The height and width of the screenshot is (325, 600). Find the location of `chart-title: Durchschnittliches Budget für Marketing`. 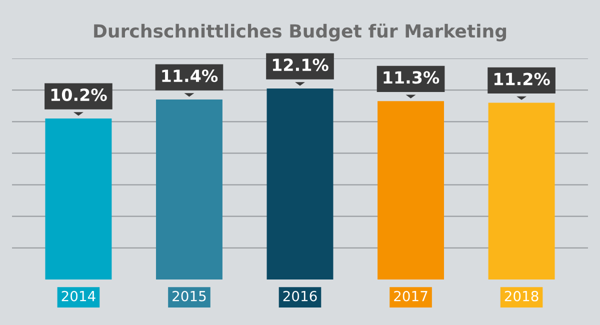

chart-title: Durchschnittliches Budget für Marketing is located at coordinates (300, 33).